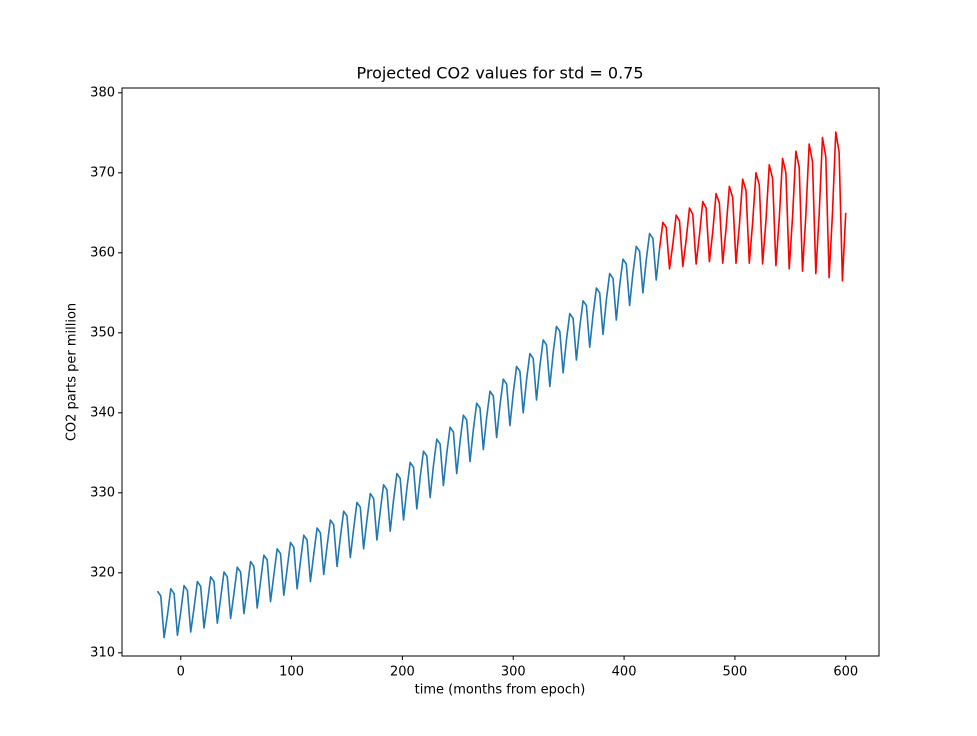 This screenshot has width=977, height=736. Describe the element at coordinates (72, 372) in the screenshot. I see `y-axis-label: CO2 parts per million` at that location.